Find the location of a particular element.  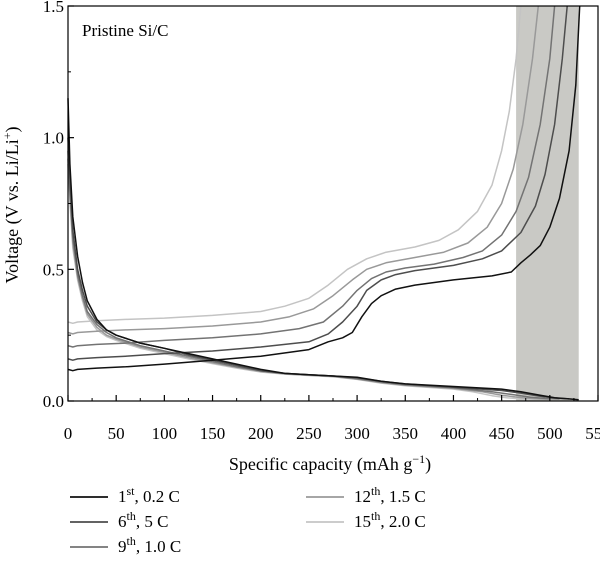

y-tick-label: 0.5 is located at coordinates (53, 269).